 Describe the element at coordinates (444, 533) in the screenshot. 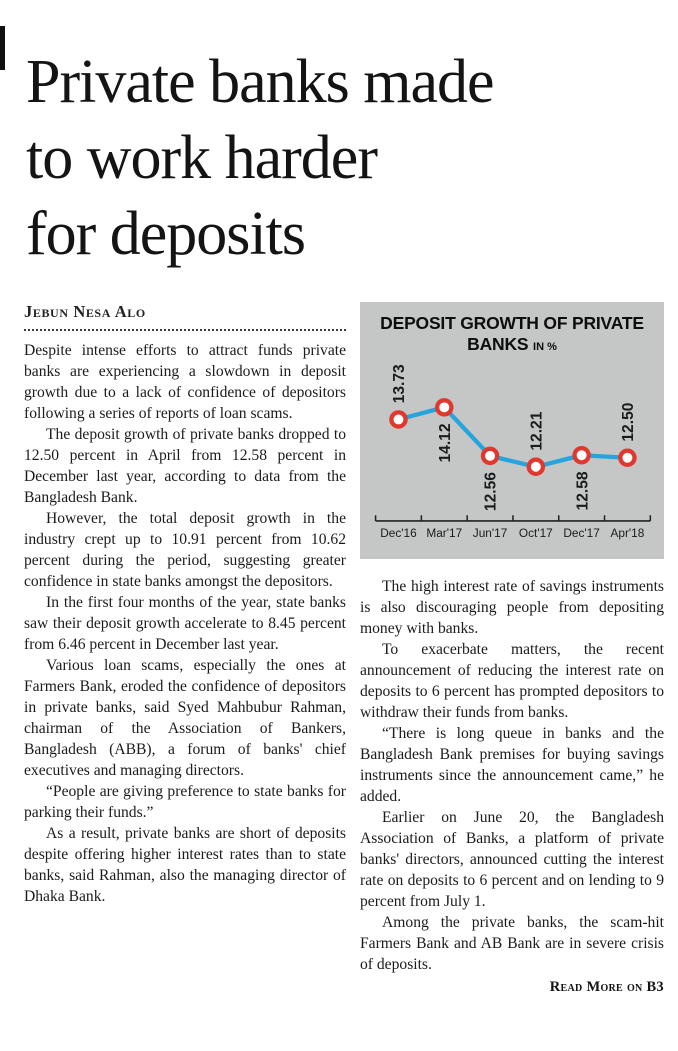

I see `svg-text: Mar'17` at that location.